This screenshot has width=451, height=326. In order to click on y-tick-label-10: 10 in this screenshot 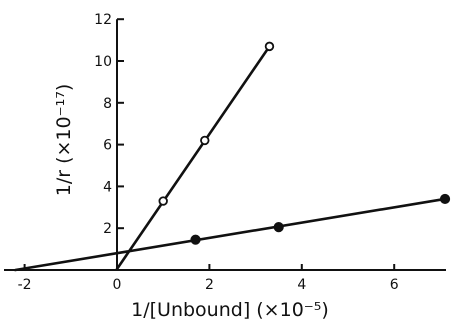, I will do `click(103, 62)`.